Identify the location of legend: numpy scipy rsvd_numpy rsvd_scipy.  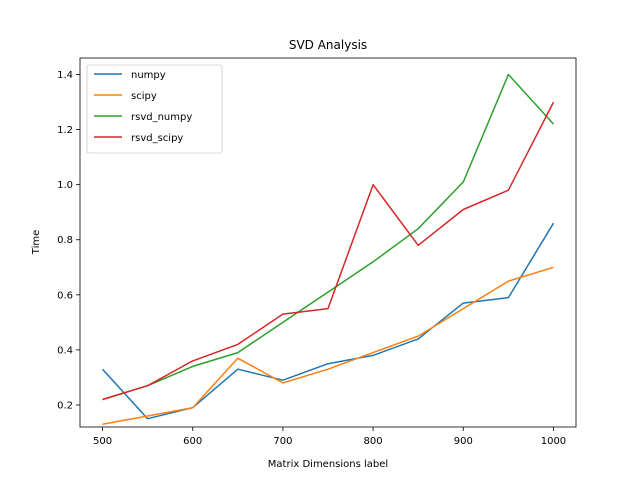
(154, 109).